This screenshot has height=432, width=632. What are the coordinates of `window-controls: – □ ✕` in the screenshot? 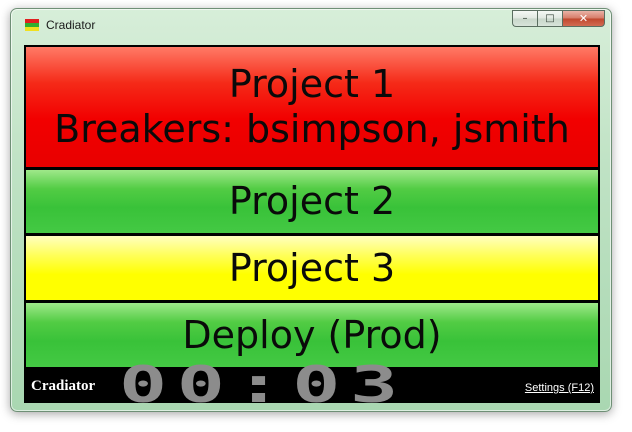 It's located at (558, 18).